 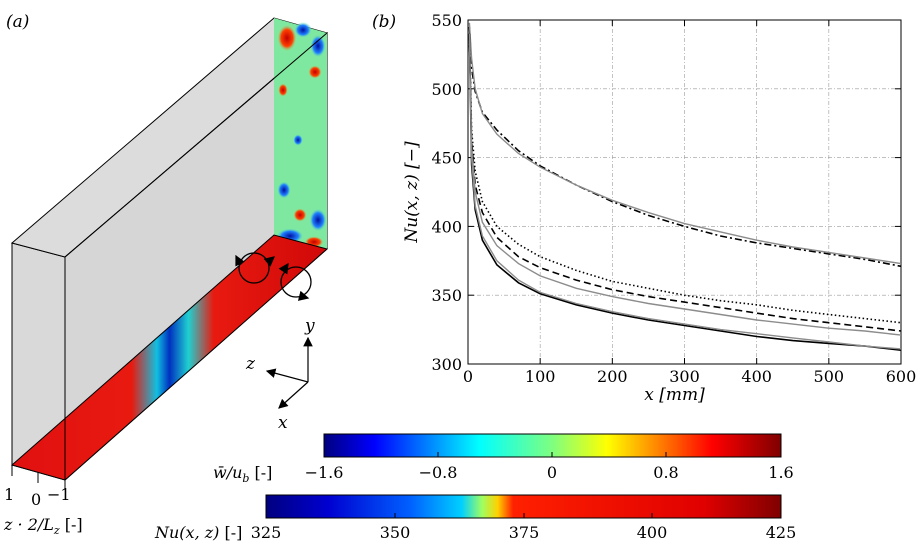 I want to click on x-axis-label: x [mm], so click(x=674, y=395).